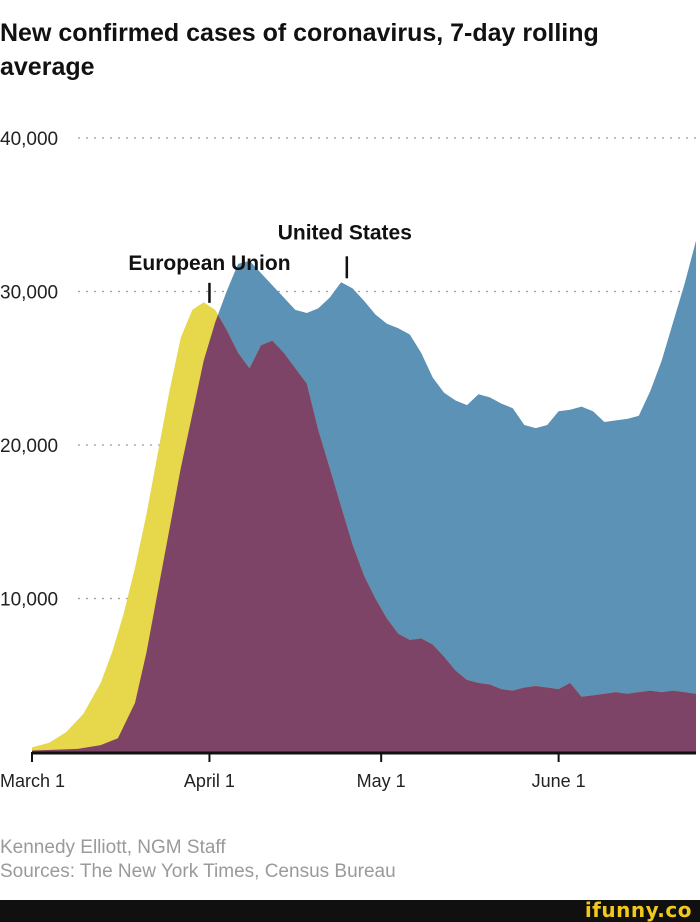 Image resolution: width=700 pixels, height=922 pixels. I want to click on x-tick-label: June 1, so click(559, 781).